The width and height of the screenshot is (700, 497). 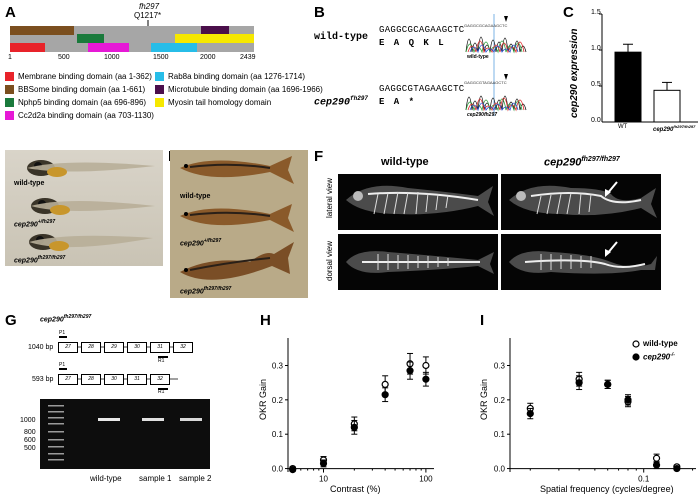 I want to click on adult-het, so click(x=237, y=218).